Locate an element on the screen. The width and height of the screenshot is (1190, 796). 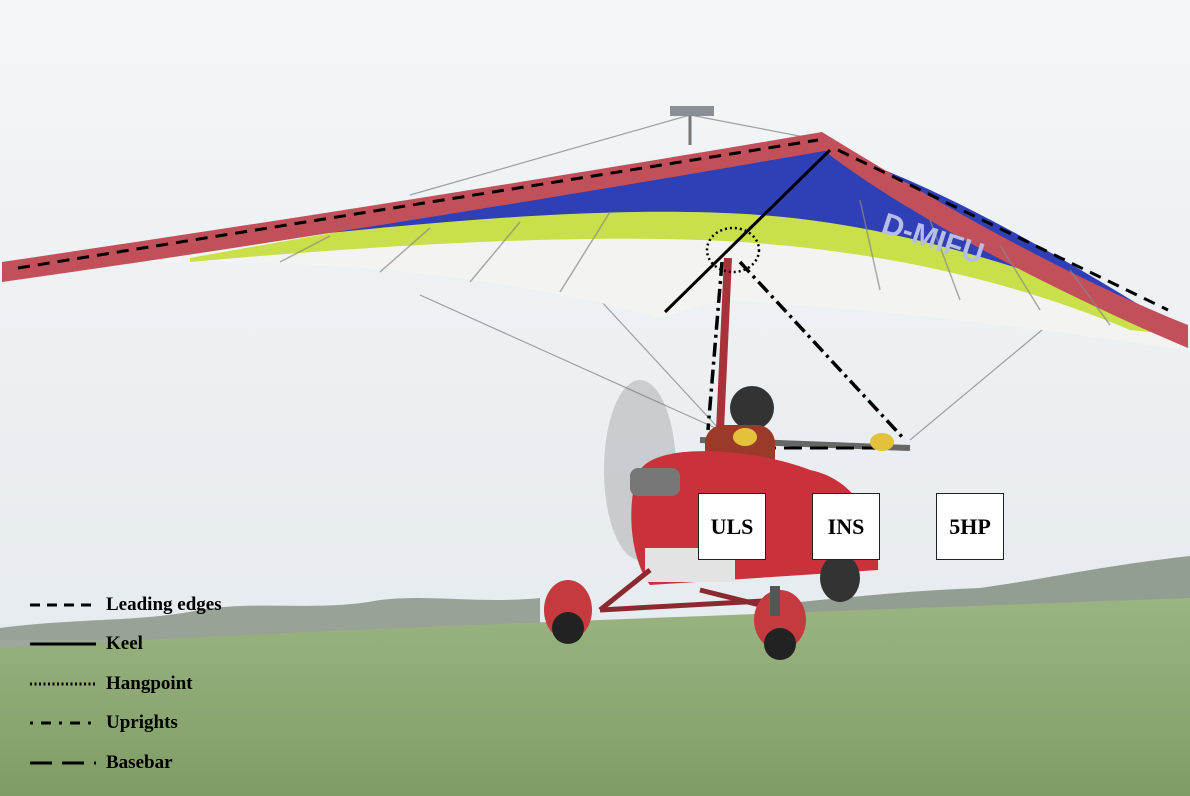
kingpost-top is located at coordinates (692, 111).